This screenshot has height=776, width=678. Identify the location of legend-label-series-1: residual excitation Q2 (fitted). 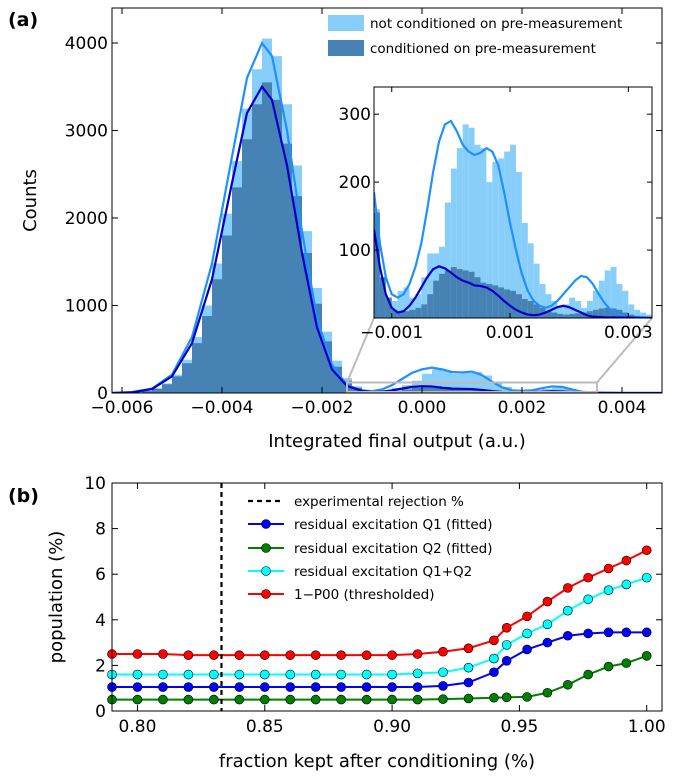
(393, 549).